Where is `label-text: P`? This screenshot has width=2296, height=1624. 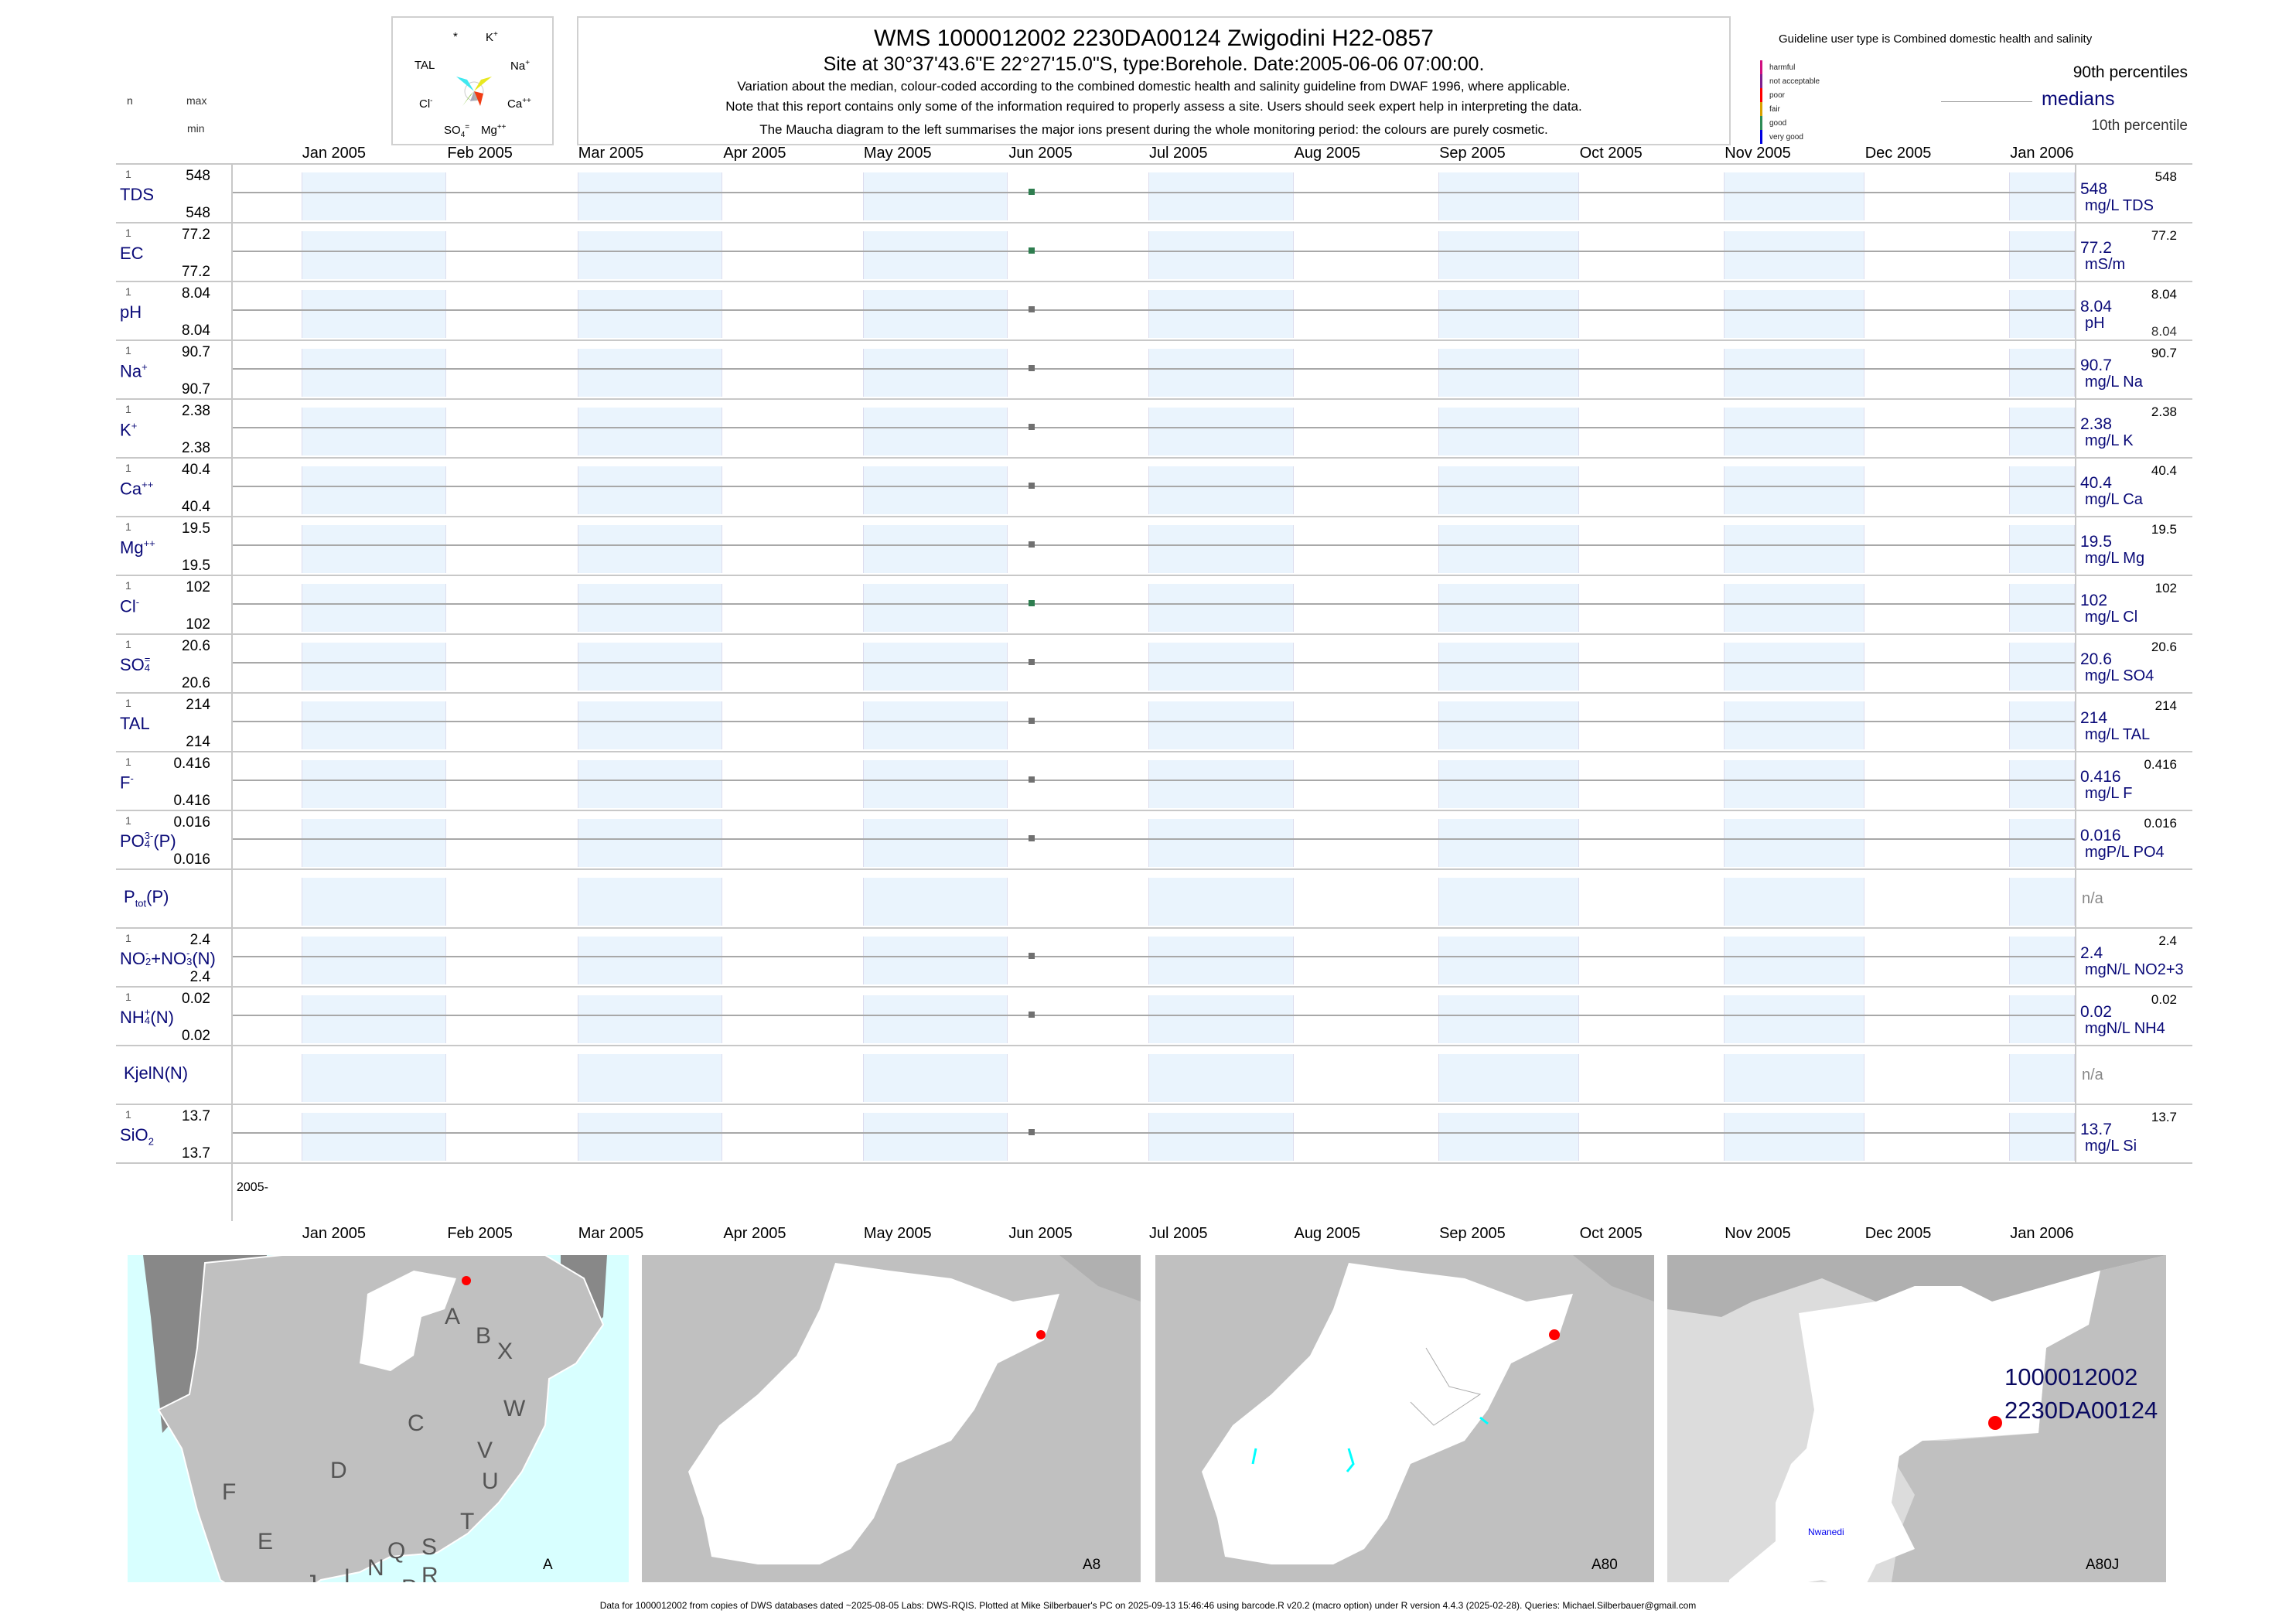
label-text: P is located at coordinates (129, 897).